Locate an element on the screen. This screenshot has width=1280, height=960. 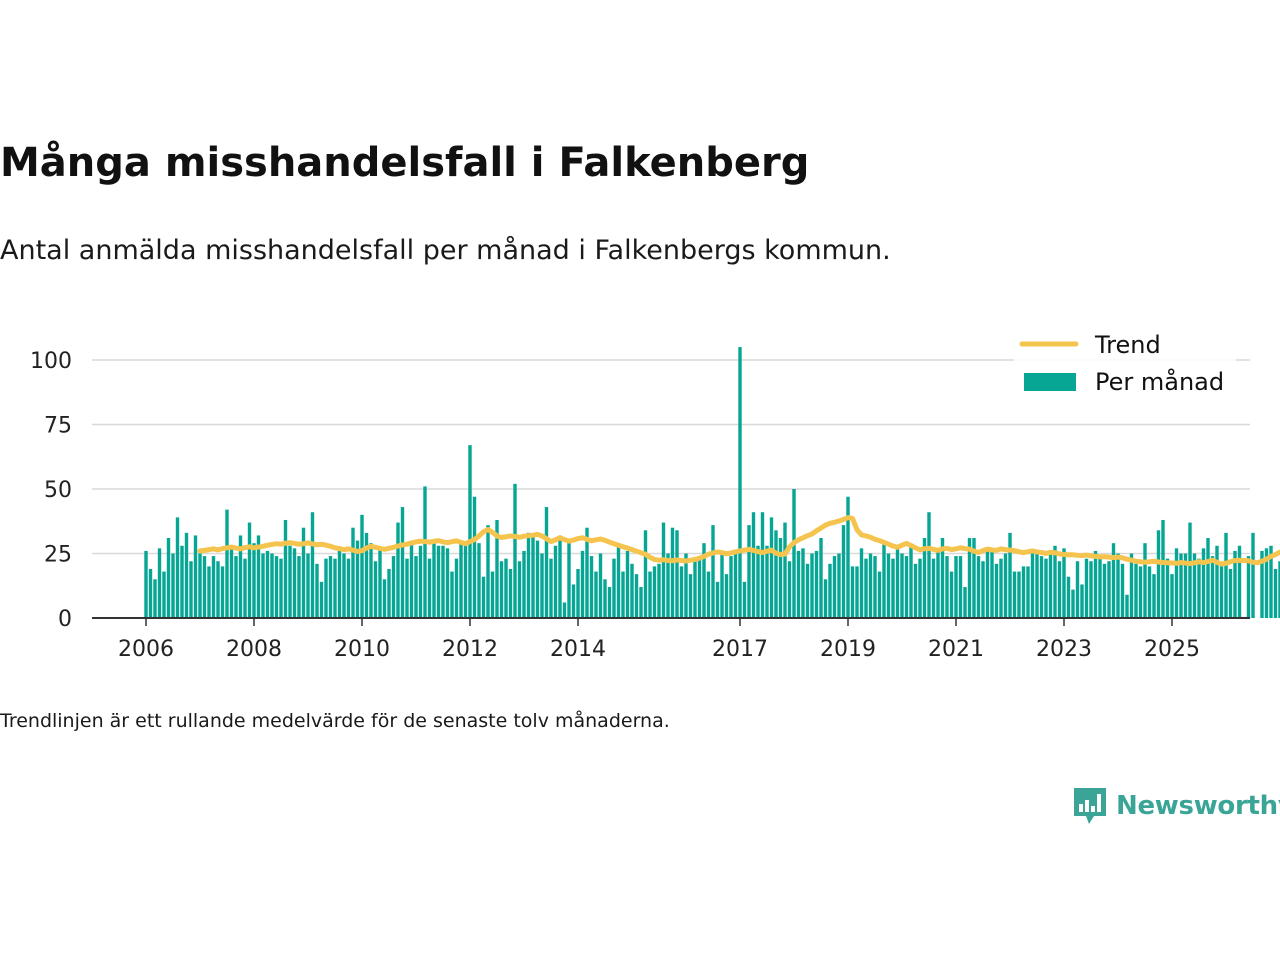
x-tick-label: 2019 is located at coordinates (848, 649).